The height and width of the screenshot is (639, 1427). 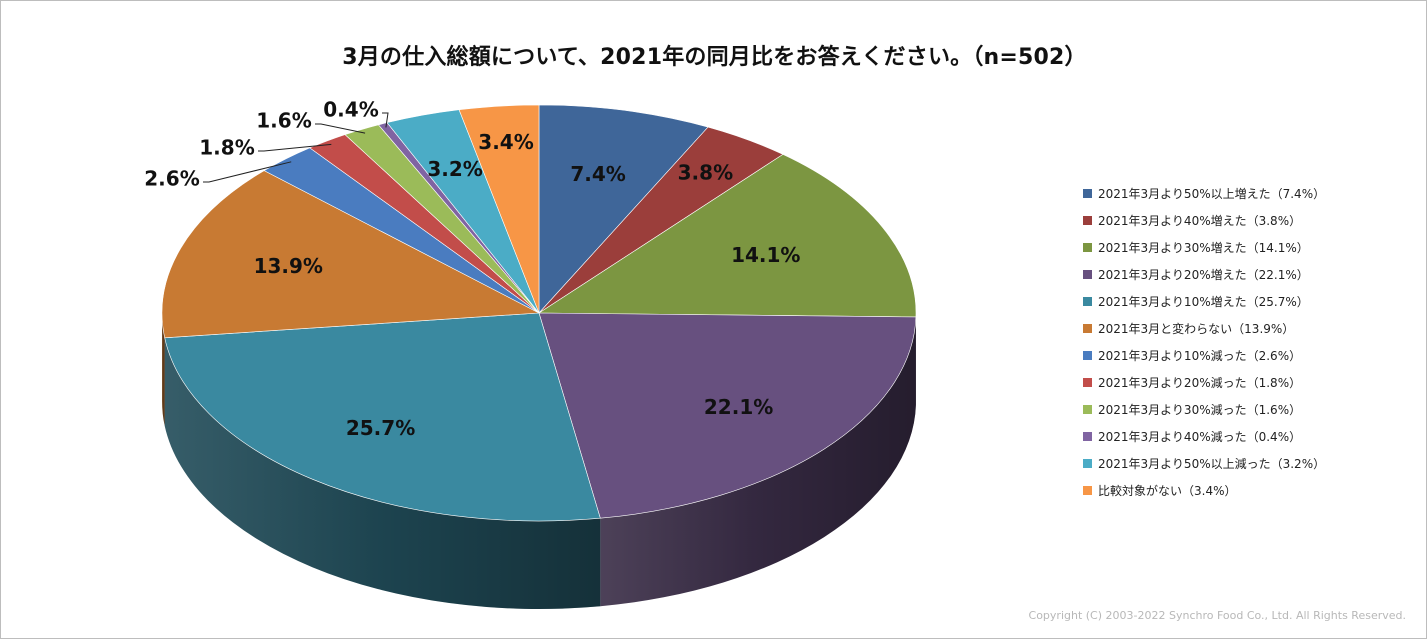 I want to click on legend-label-7: 2021年3月より10%減った（2.6%）, so click(x=1200, y=356).